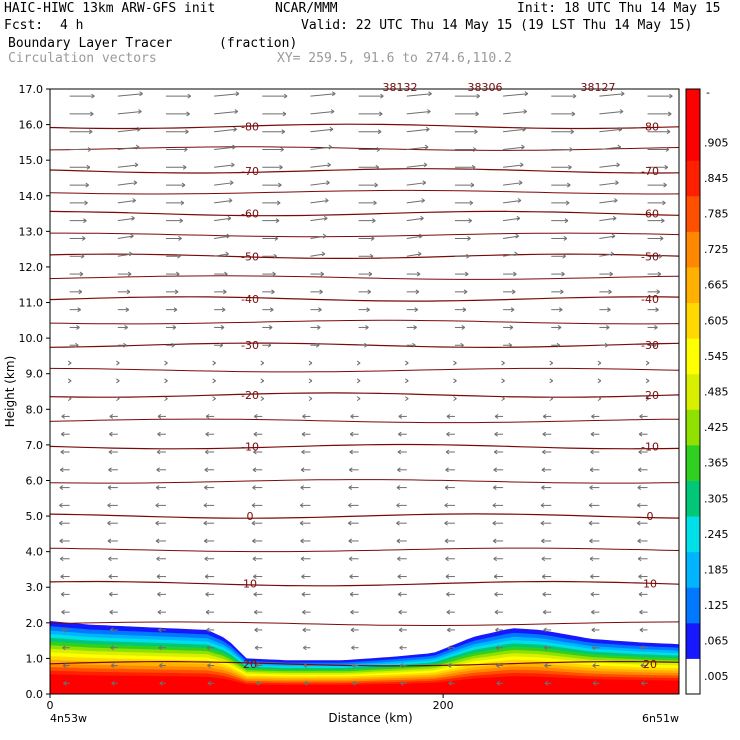 The height and width of the screenshot is (740, 740). Describe the element at coordinates (716, 605) in the screenshot. I see `colorbar-label: .125` at that location.